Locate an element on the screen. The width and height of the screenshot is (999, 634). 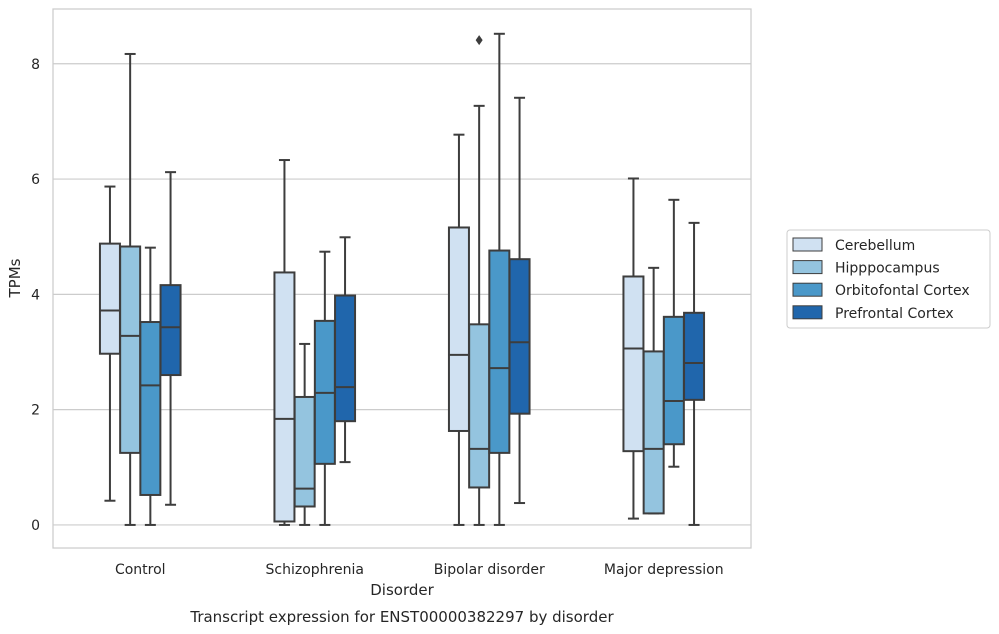
legend-frame is located at coordinates (888, 279).